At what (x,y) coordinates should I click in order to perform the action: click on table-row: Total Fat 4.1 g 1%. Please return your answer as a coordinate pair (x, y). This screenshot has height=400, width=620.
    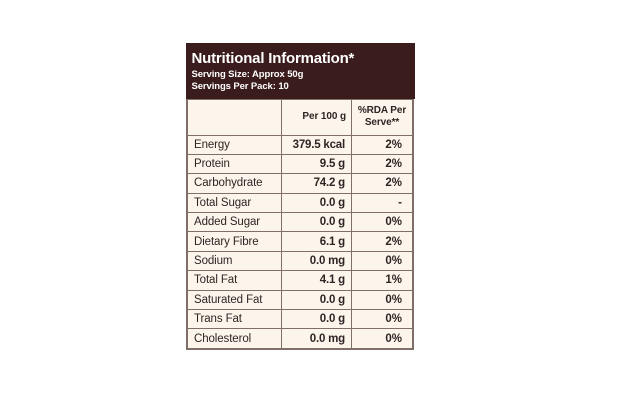
    Looking at the image, I should click on (300, 280).